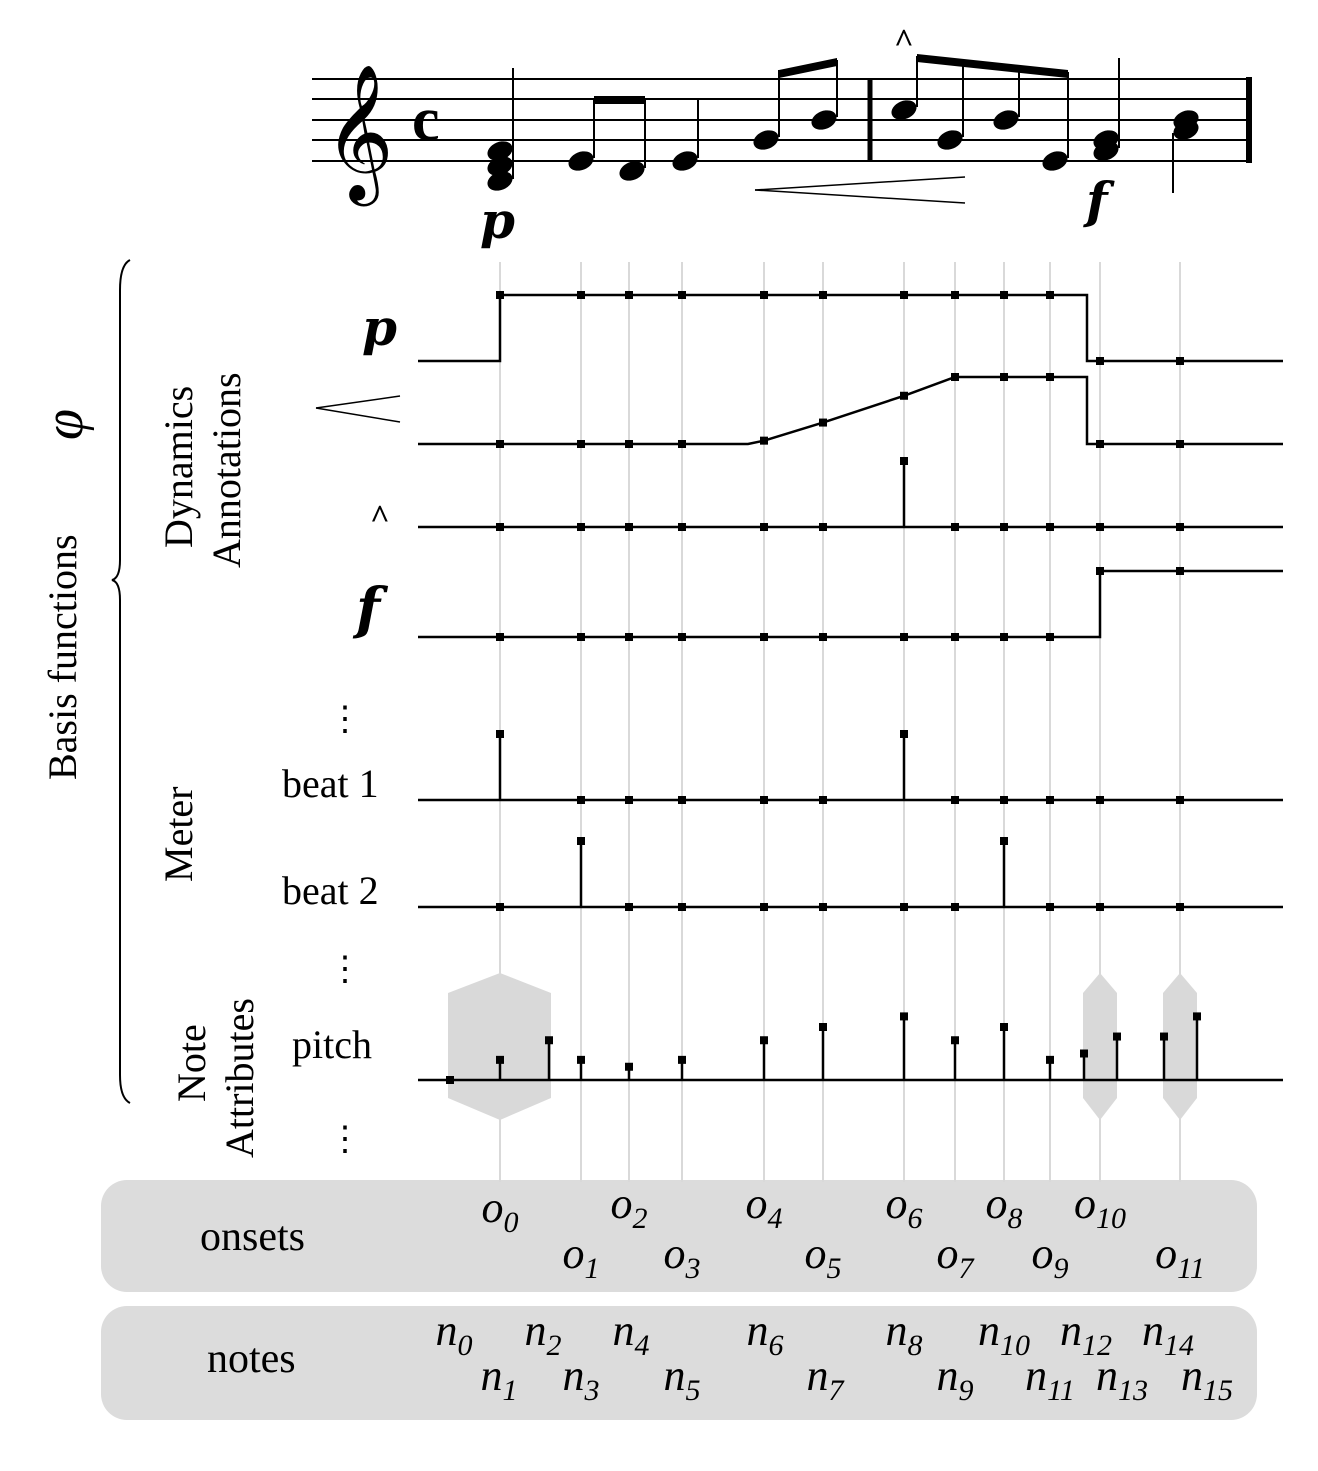 Image resolution: width=1318 pixels, height=1471 pixels. I want to click on onset-symbol-2: o2, so click(629, 1207).